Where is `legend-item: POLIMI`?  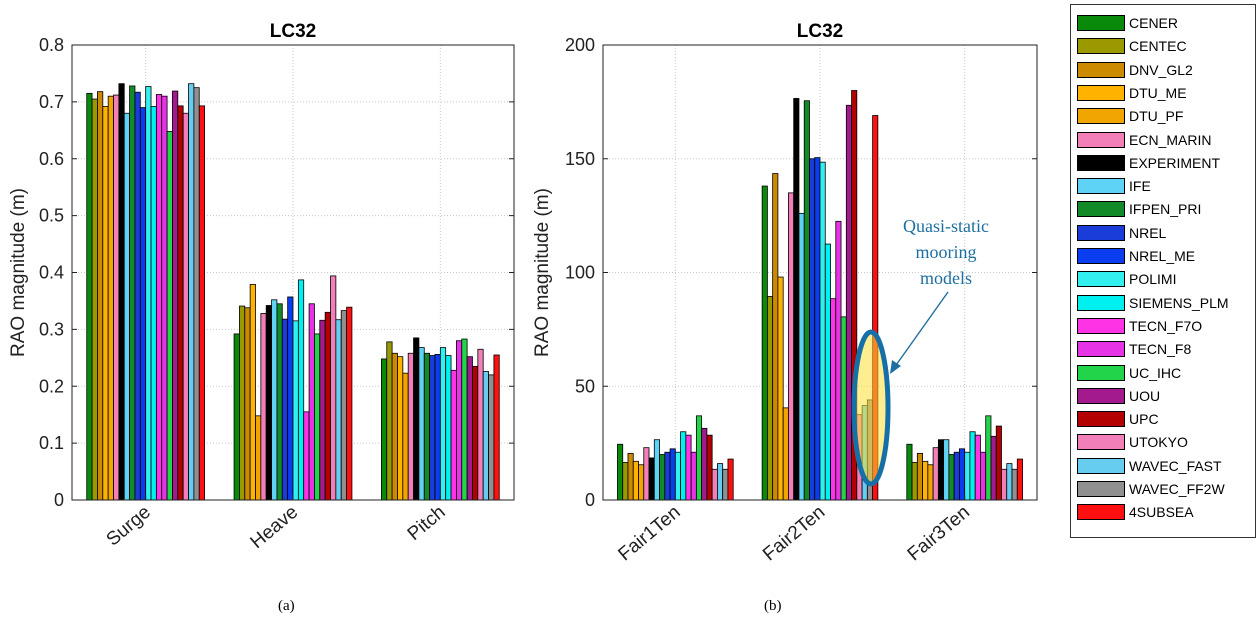
legend-item: POLIMI is located at coordinates (1126, 279).